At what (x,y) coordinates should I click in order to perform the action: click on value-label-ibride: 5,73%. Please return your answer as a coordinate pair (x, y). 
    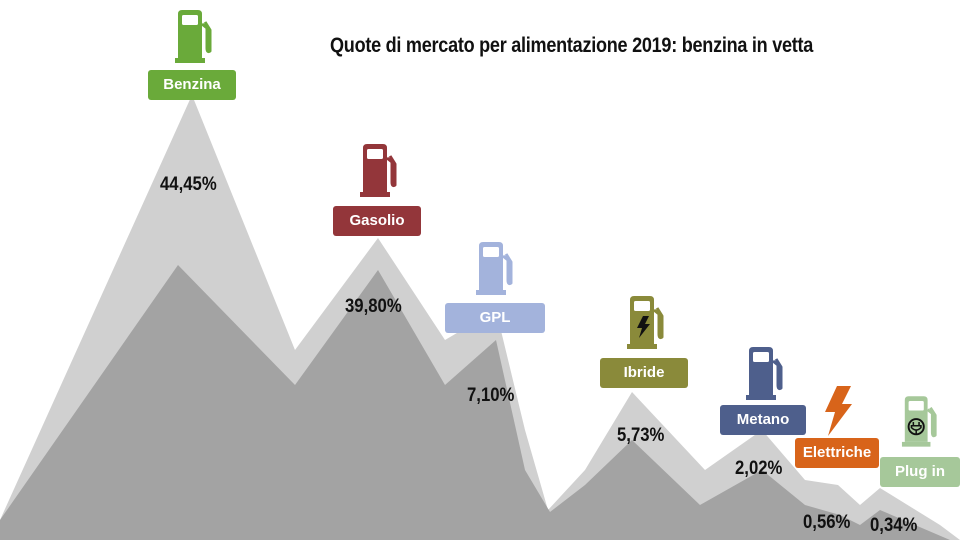
    Looking at the image, I should click on (641, 435).